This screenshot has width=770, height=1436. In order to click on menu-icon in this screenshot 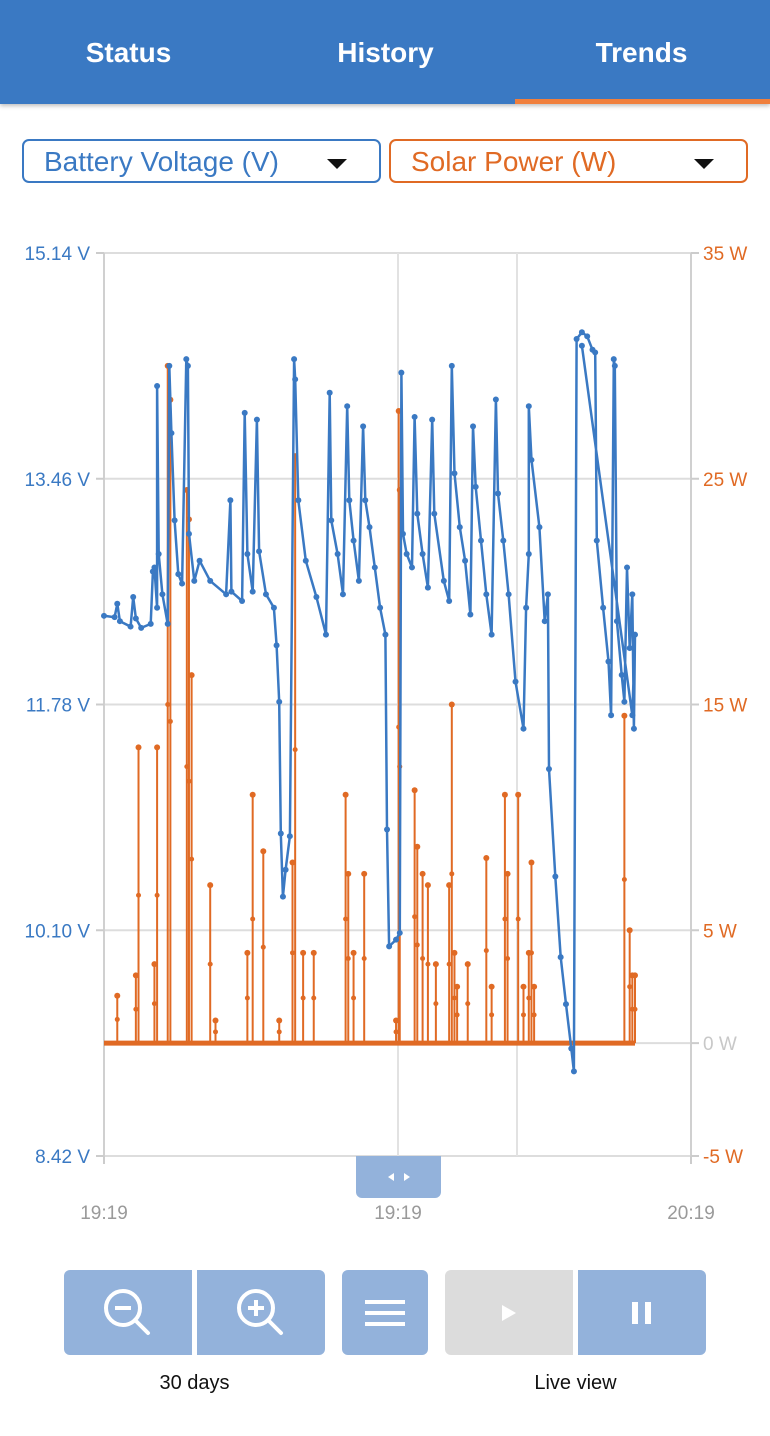, I will do `click(385, 1312)`.